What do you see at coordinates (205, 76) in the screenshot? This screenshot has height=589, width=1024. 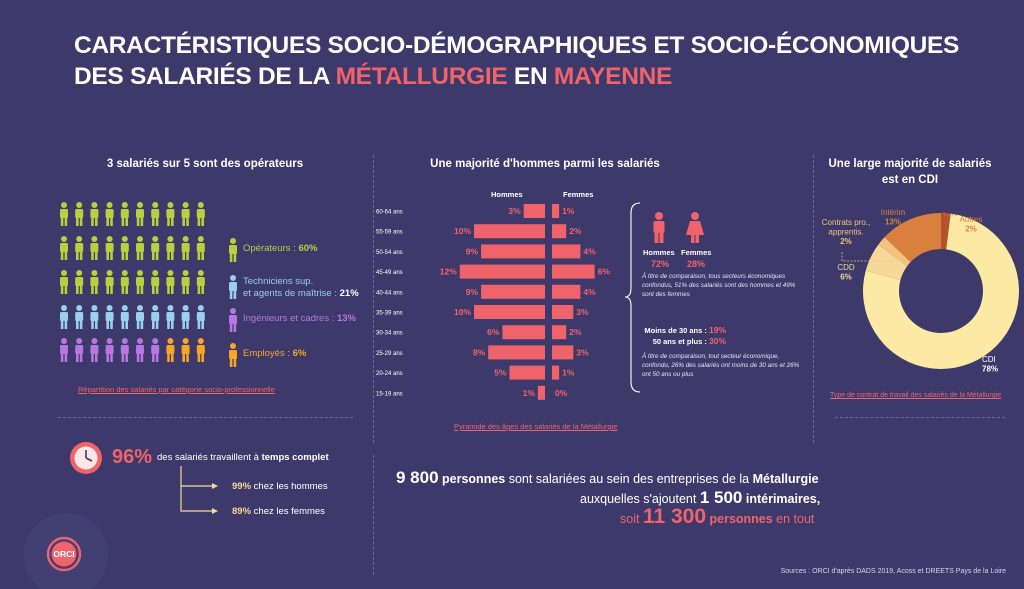 I see `title-prefix: DES SALARIÉS DE LA` at bounding box center [205, 76].